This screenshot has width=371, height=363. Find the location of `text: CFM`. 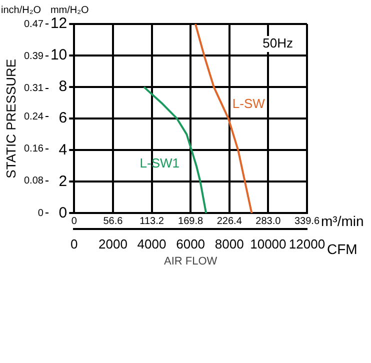

text: CFM is located at coordinates (342, 248).